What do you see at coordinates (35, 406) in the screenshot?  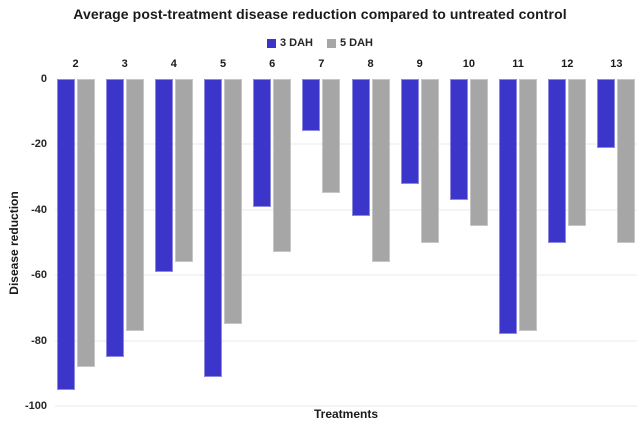 I see `y-tick-label: -100` at bounding box center [35, 406].